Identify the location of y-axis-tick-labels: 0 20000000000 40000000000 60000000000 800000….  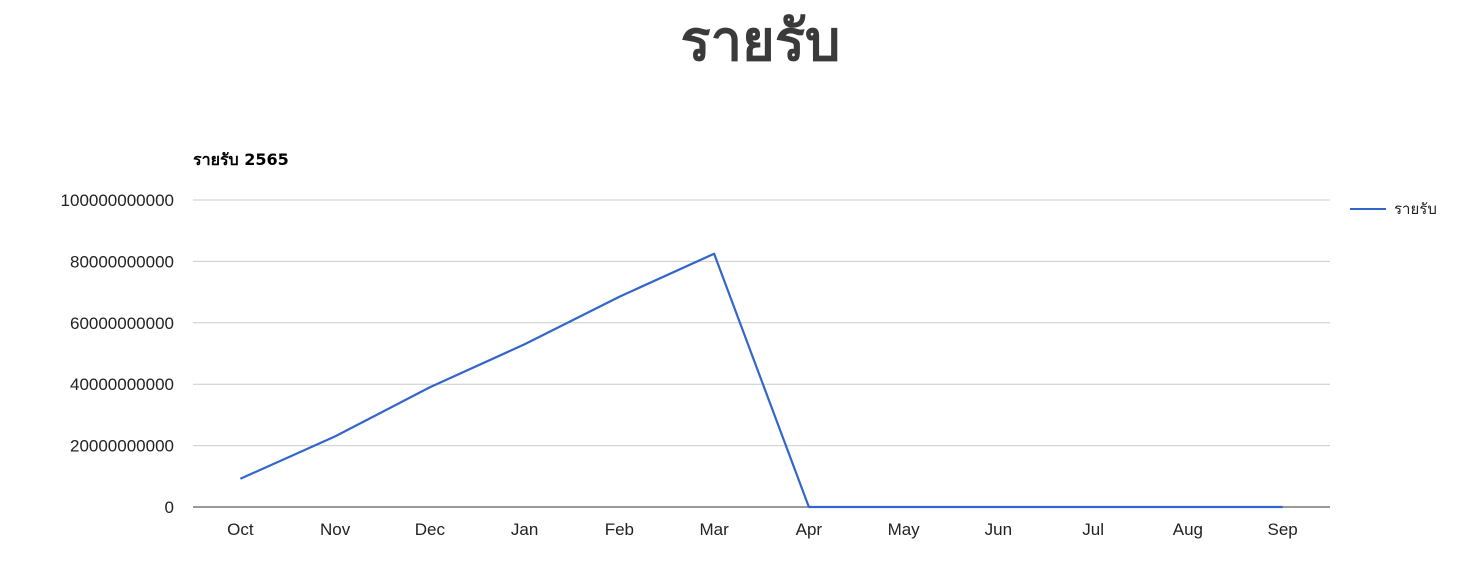
(117, 354).